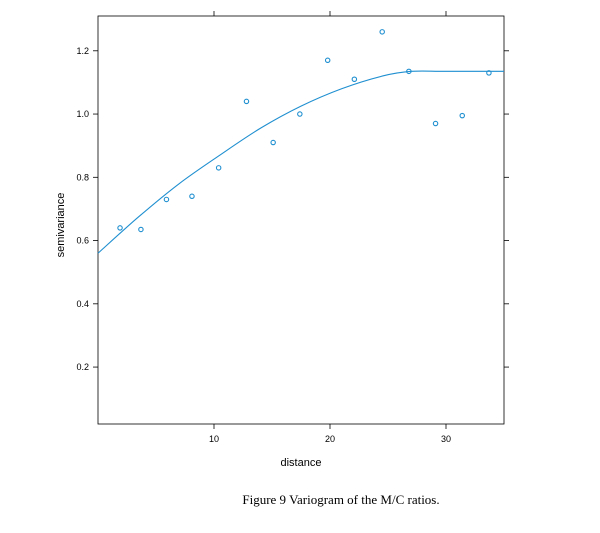 This screenshot has height=533, width=600. What do you see at coordinates (330, 439) in the screenshot?
I see `x-tick-label: 20` at bounding box center [330, 439].